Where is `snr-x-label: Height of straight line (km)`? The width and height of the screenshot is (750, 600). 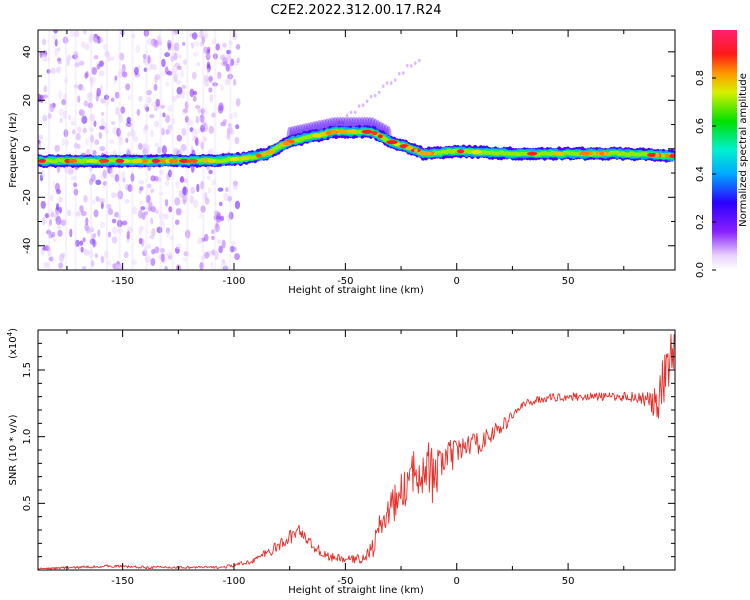
snr-x-label: Height of straight line (km) is located at coordinates (356, 590).